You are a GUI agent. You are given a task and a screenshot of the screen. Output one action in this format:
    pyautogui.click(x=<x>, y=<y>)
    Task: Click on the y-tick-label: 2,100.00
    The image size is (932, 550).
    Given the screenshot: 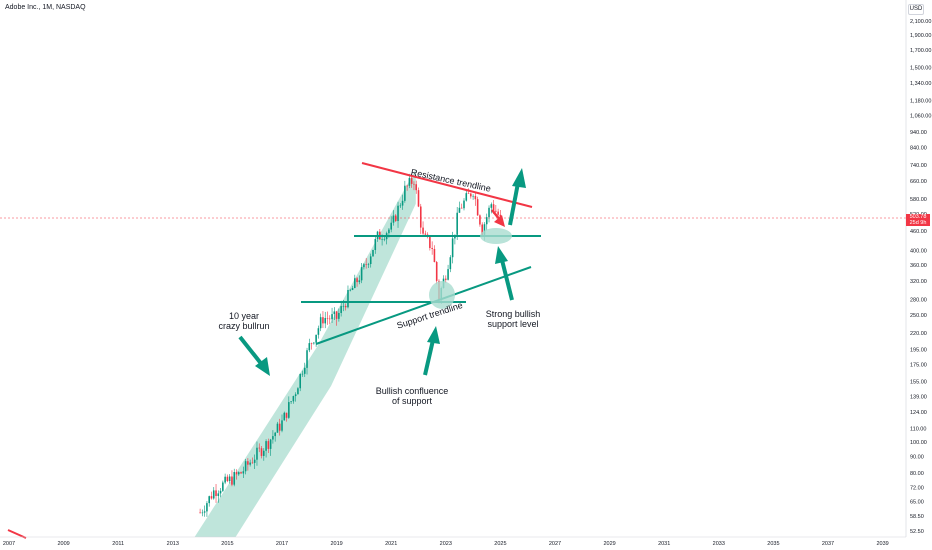 What is the action you would take?
    pyautogui.click(x=920, y=22)
    